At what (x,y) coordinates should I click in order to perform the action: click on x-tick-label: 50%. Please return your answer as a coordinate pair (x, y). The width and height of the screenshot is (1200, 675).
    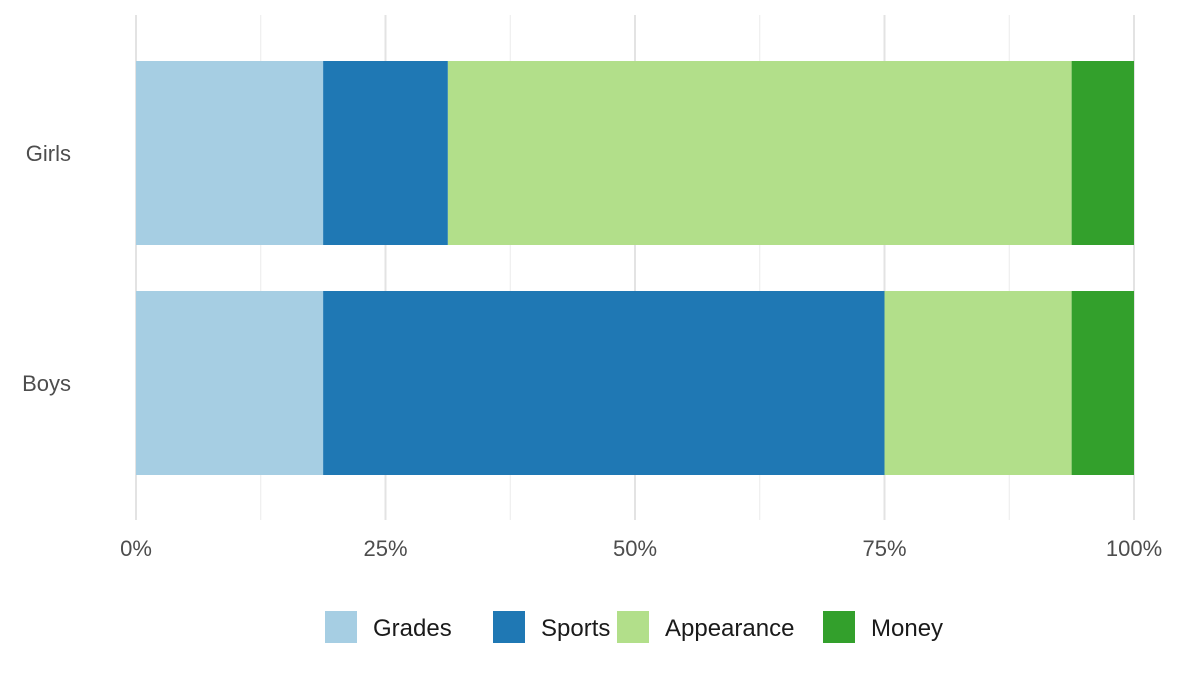
    Looking at the image, I should click on (635, 548).